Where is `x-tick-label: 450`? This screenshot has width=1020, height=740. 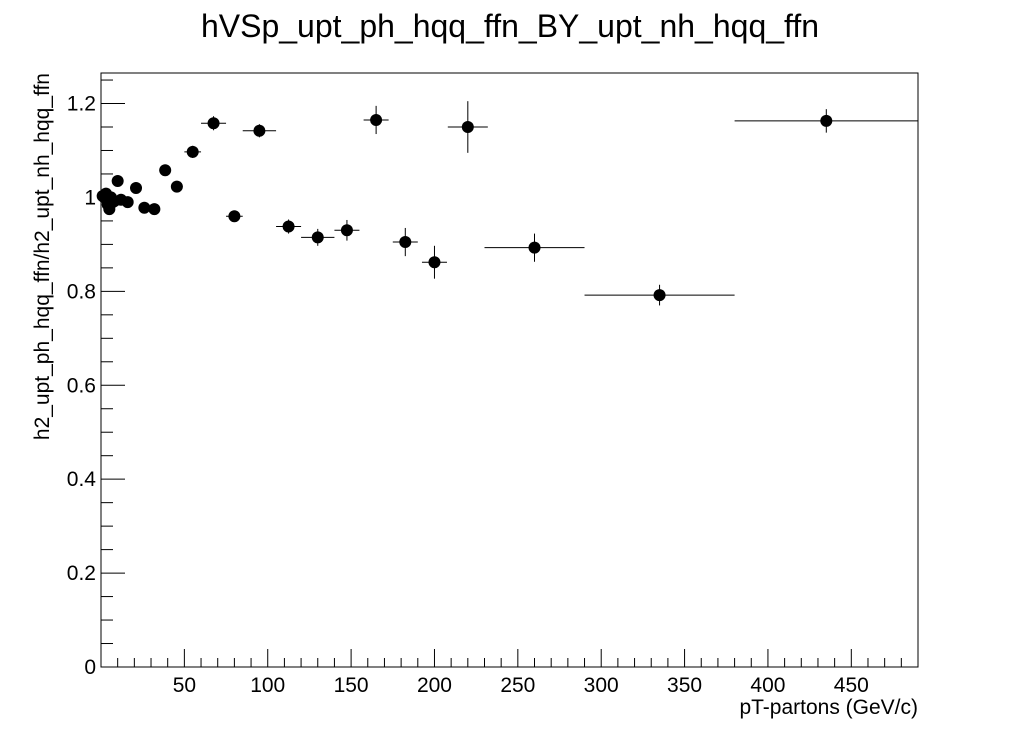
x-tick-label: 450 is located at coordinates (851, 685).